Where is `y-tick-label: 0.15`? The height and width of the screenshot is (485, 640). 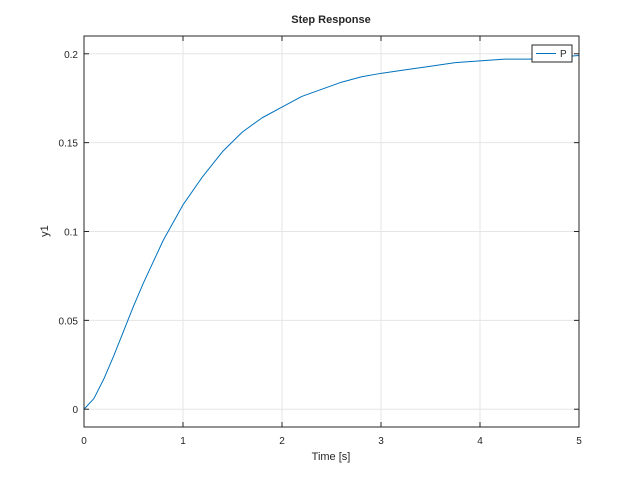 y-tick-label: 0.15 is located at coordinates (69, 144).